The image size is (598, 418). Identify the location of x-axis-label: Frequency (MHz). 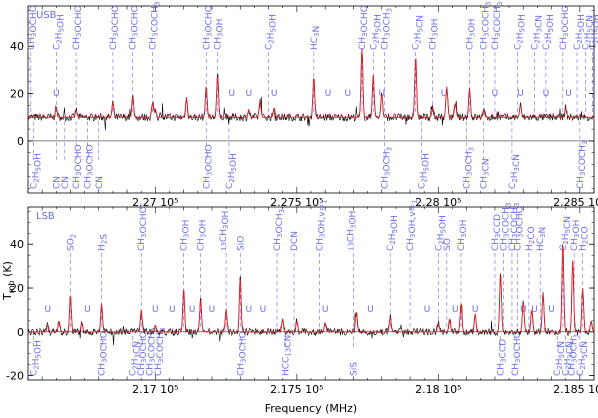
(311, 408).